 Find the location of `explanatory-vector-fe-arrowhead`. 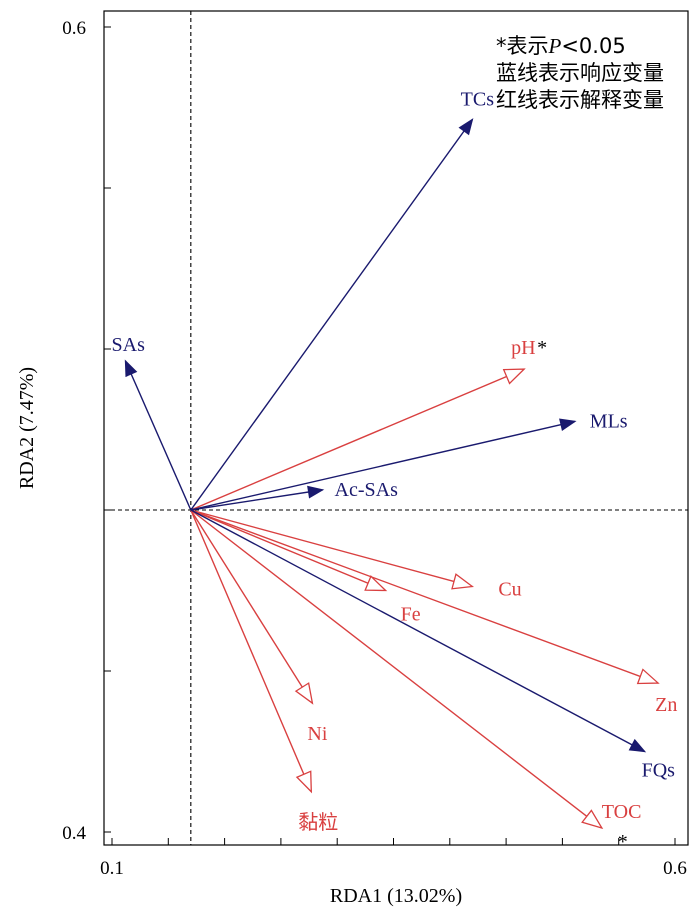

explanatory-vector-fe-arrowhead is located at coordinates (376, 583).